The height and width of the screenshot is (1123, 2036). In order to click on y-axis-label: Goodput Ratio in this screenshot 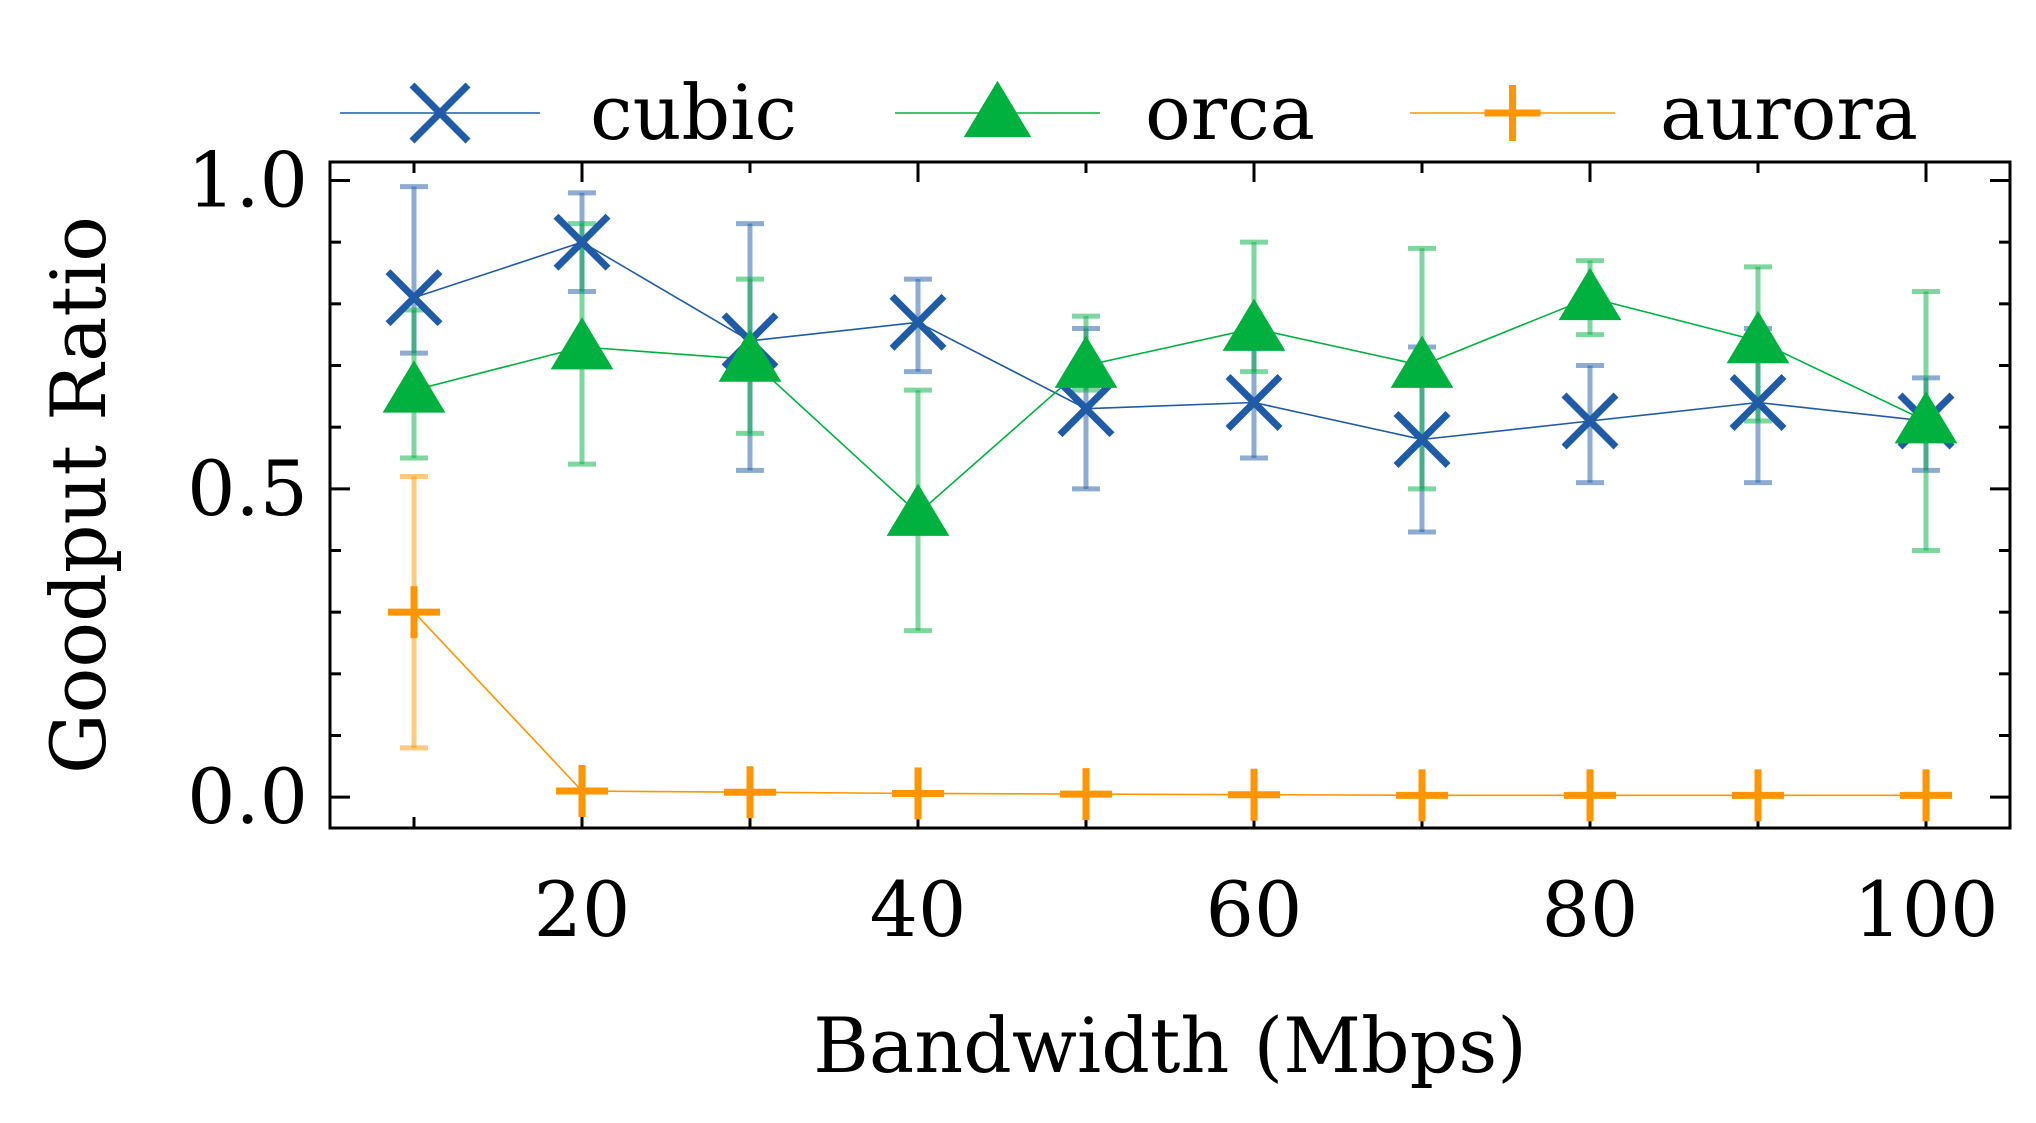, I will do `click(78, 495)`.